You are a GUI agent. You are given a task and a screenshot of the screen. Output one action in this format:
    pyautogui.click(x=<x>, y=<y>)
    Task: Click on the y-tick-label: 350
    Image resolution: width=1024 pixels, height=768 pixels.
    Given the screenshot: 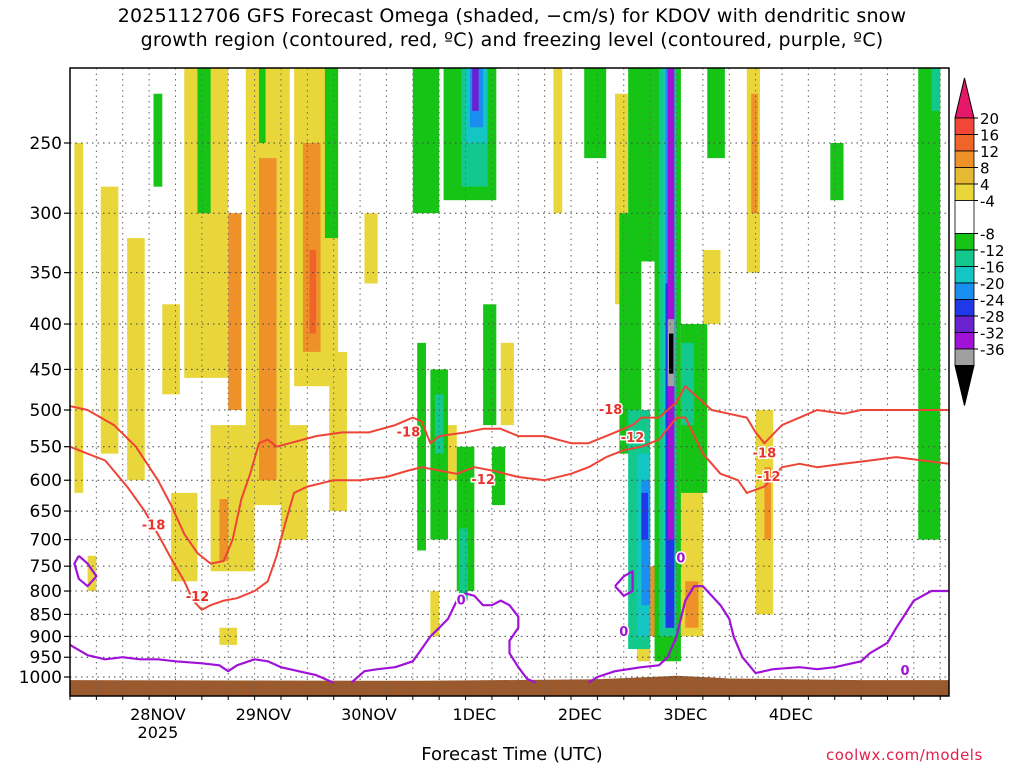 What is the action you would take?
    pyautogui.click(x=46, y=274)
    